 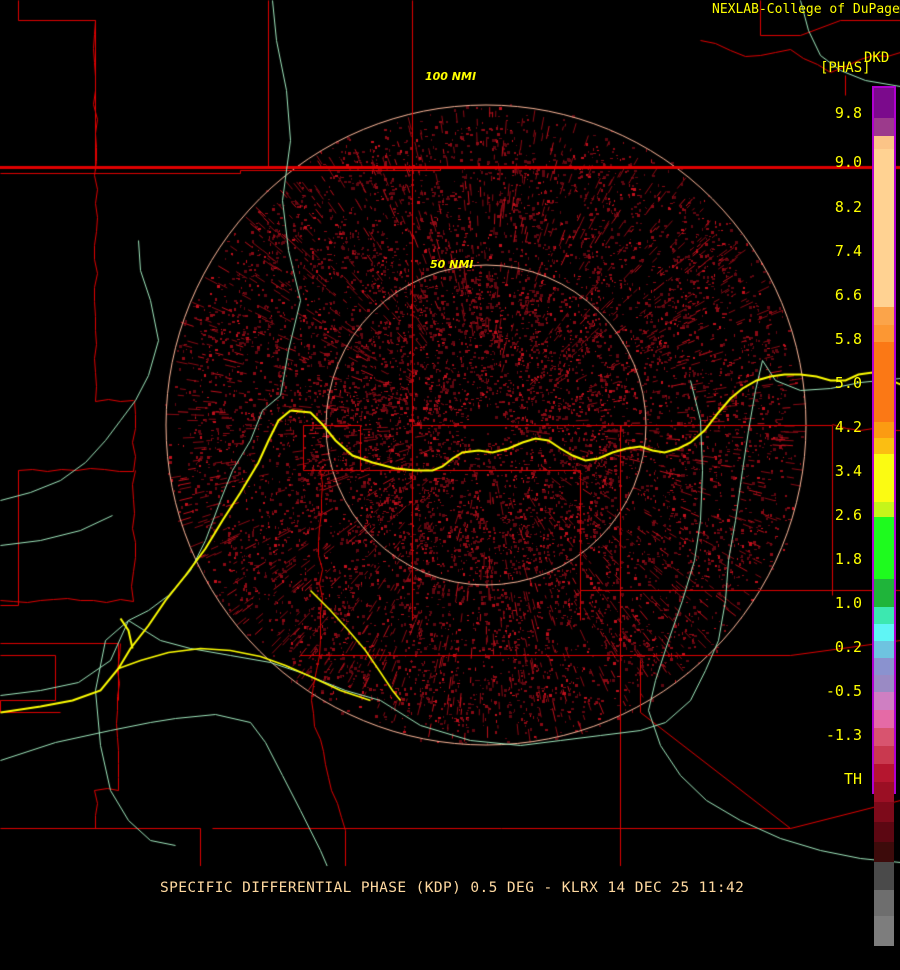 I want to click on colorbar-tick-3: 7.4, so click(x=831, y=251).